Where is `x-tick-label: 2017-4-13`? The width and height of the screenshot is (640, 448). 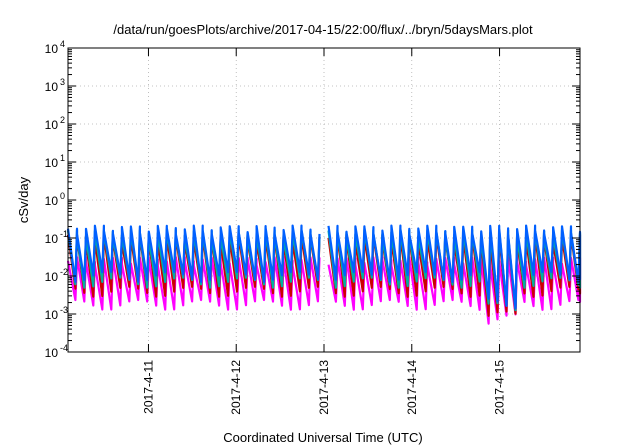 x-tick-label: 2017-4-13 is located at coordinates (324, 387).